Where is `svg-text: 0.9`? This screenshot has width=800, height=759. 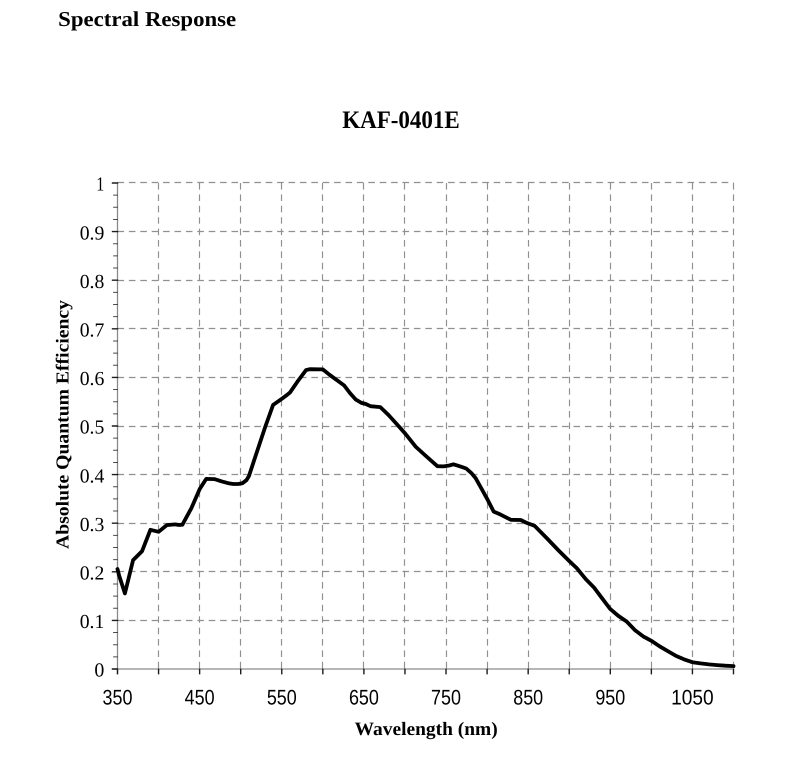 svg-text: 0.9 is located at coordinates (92, 233).